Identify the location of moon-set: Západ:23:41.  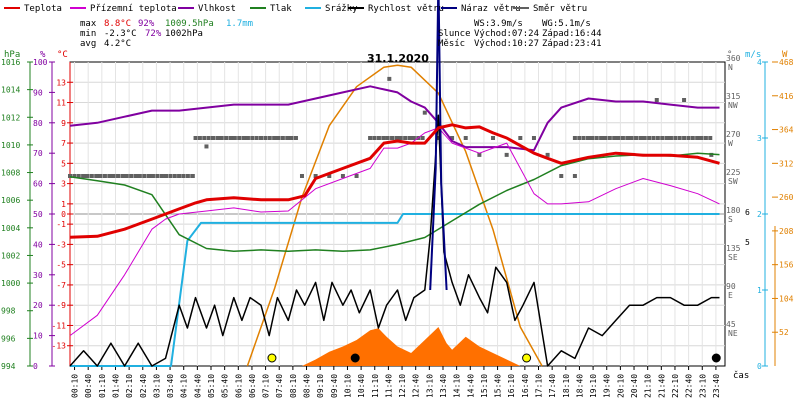
(572, 44).